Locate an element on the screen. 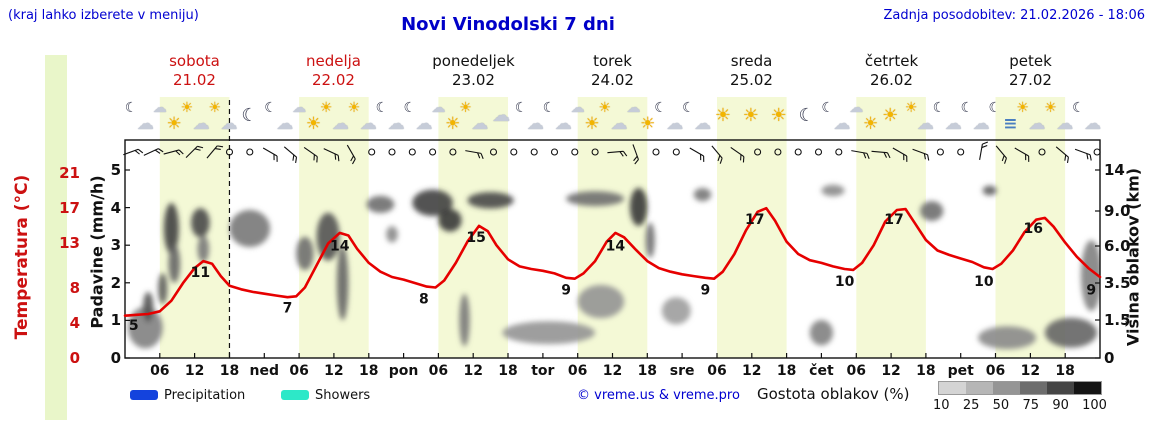  temp-tick-label: 21 is located at coordinates (69, 173).